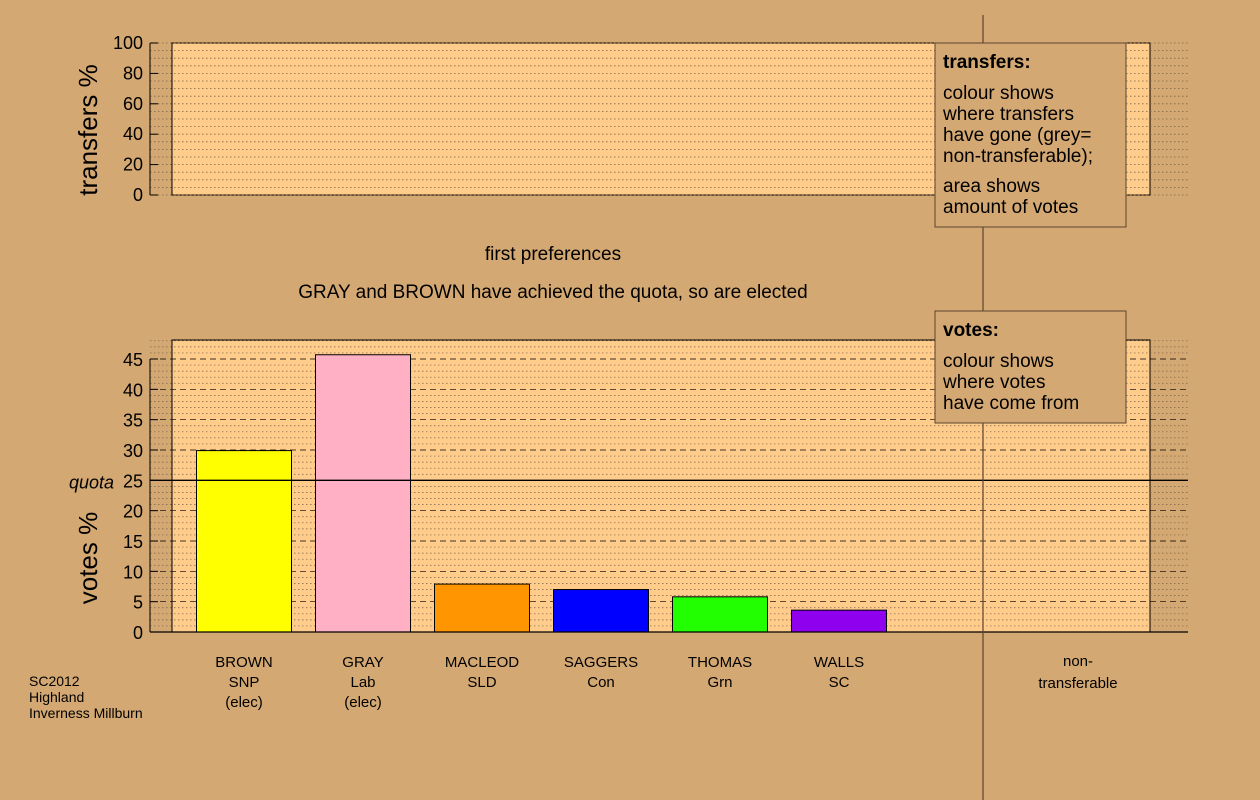 The image size is (1260, 800). What do you see at coordinates (987, 62) in the screenshot?
I see `transfers-legend-title: transfers:` at bounding box center [987, 62].